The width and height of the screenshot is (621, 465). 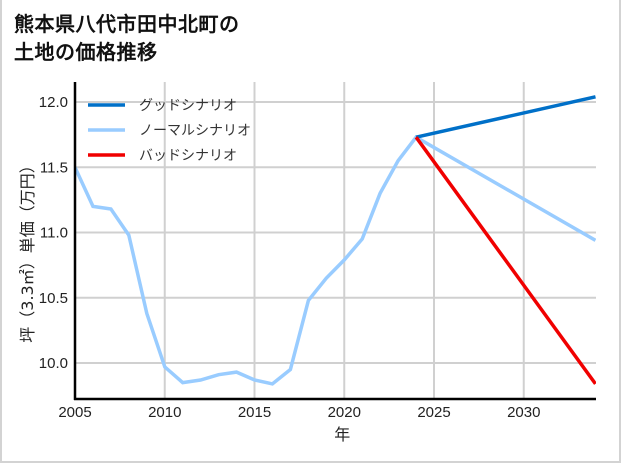 What do you see at coordinates (27, 249) in the screenshot?
I see `y-axis-label: 坪（3.3㎡）単価（万円）` at bounding box center [27, 249].